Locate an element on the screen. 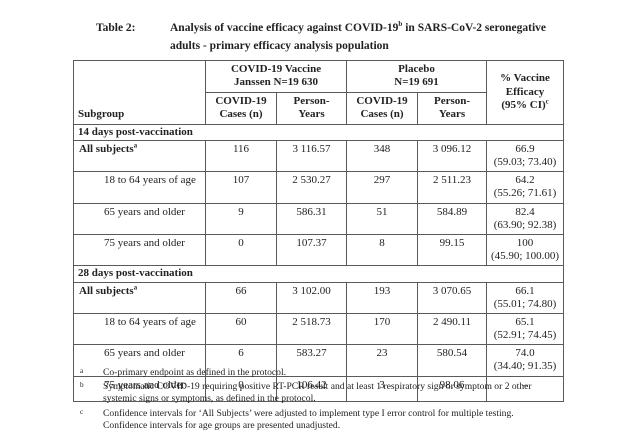 This screenshot has height=430, width=639. value-cell: 60 is located at coordinates (241, 329).